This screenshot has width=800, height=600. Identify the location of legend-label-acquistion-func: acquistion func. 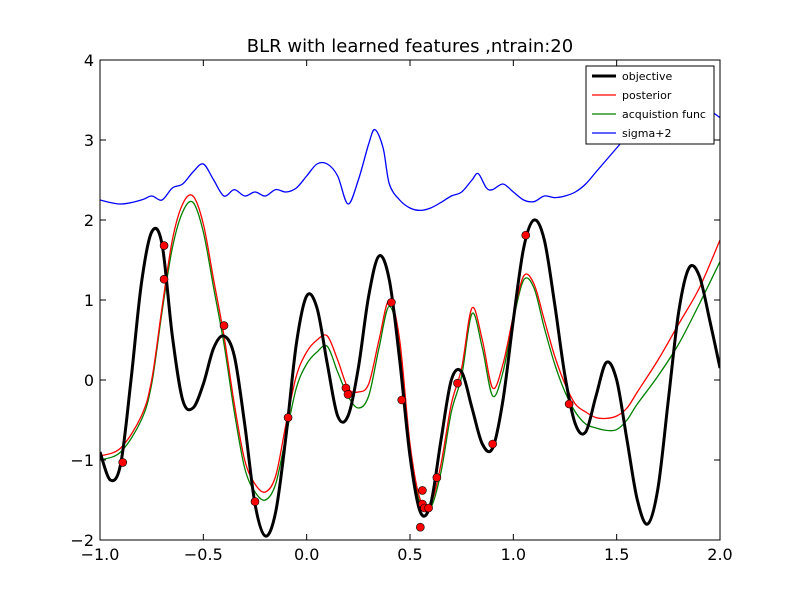
(664, 114).